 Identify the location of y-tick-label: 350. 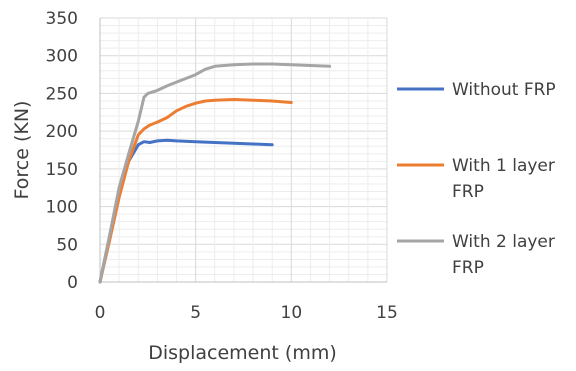
(62, 19).